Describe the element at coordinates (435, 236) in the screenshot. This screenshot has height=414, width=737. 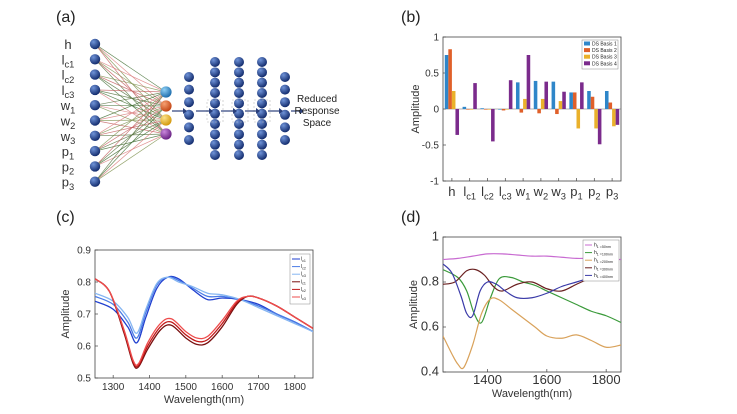
I see `y-tick-label: 1` at that location.